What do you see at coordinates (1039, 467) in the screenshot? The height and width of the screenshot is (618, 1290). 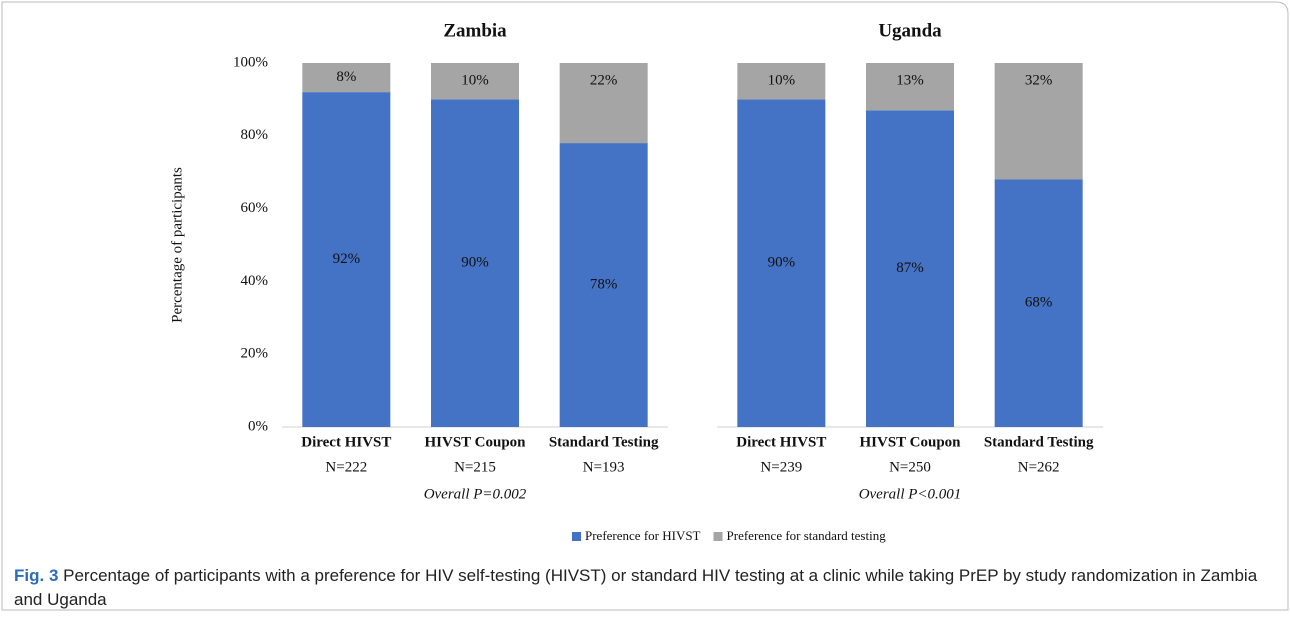 I see `x-tick-sublabel: N=262` at bounding box center [1039, 467].